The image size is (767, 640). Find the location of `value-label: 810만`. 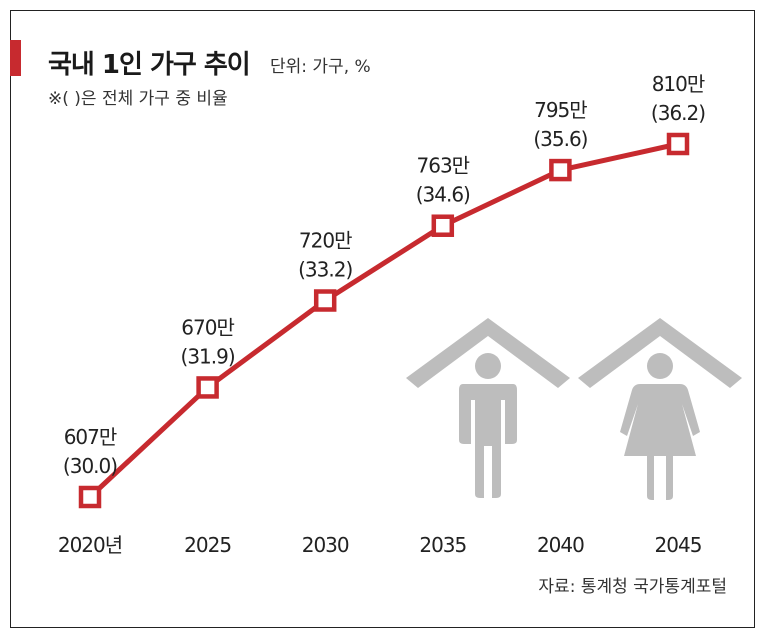

value-label: 810만 is located at coordinates (678, 84).